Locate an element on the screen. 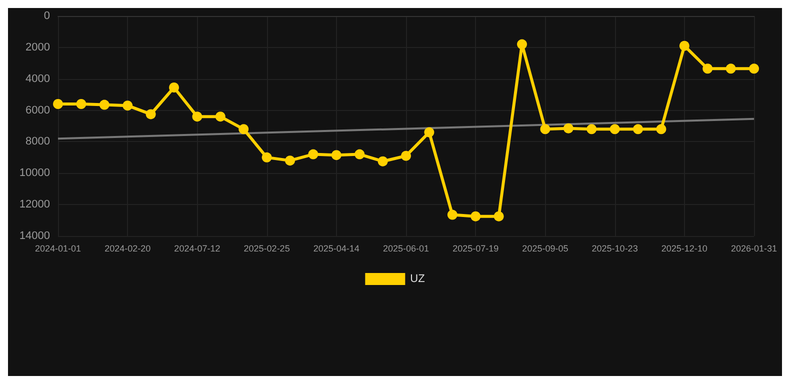  x-tick-label: 2026-01-31 is located at coordinates (754, 249).